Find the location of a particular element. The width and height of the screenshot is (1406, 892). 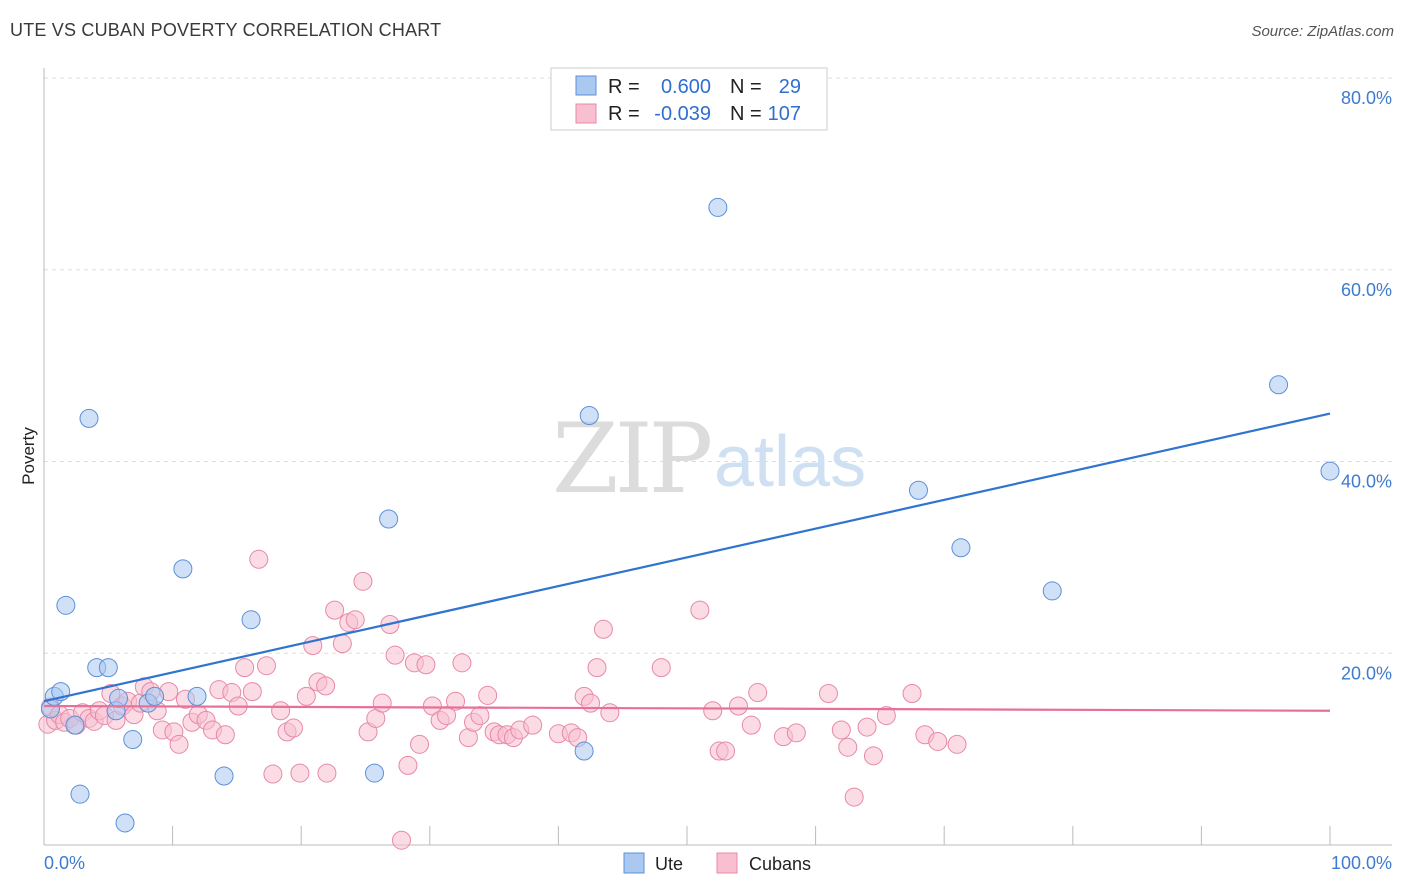

watermark-zip: ZIP is located at coordinates (631, 459).